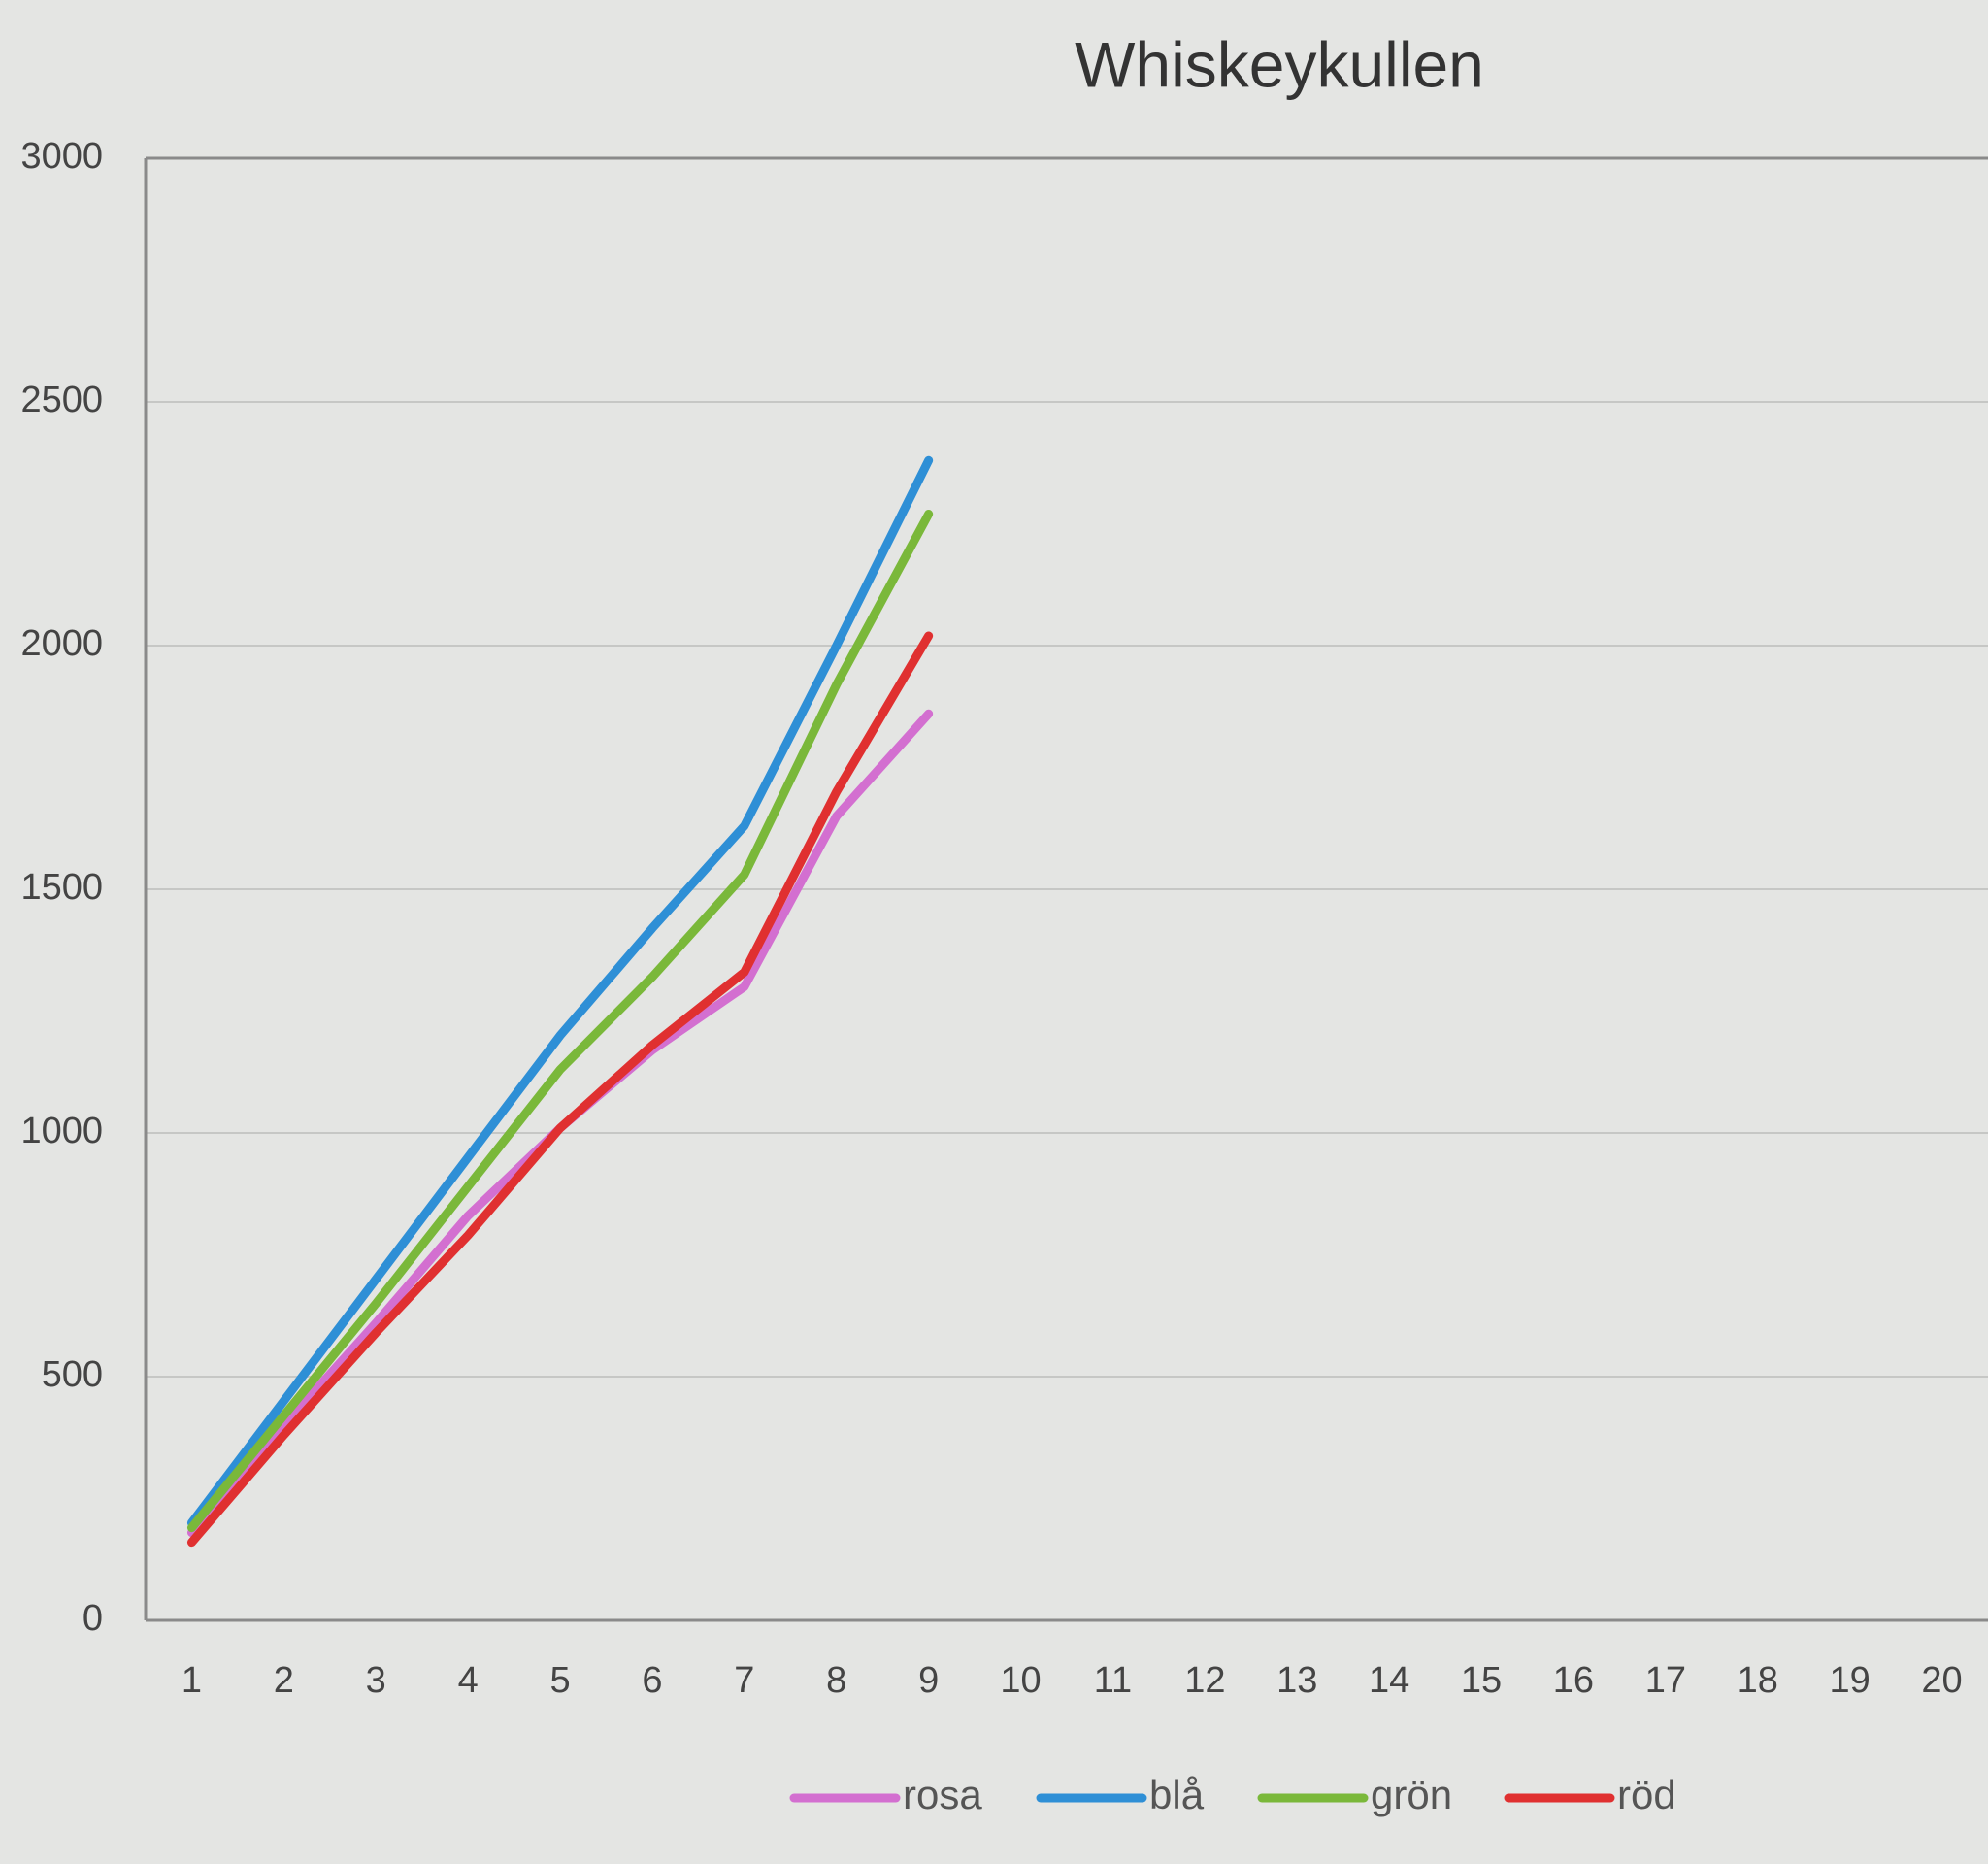 The height and width of the screenshot is (1864, 1988). What do you see at coordinates (61, 1131) in the screenshot?
I see `y-tick-label: 1000` at bounding box center [61, 1131].